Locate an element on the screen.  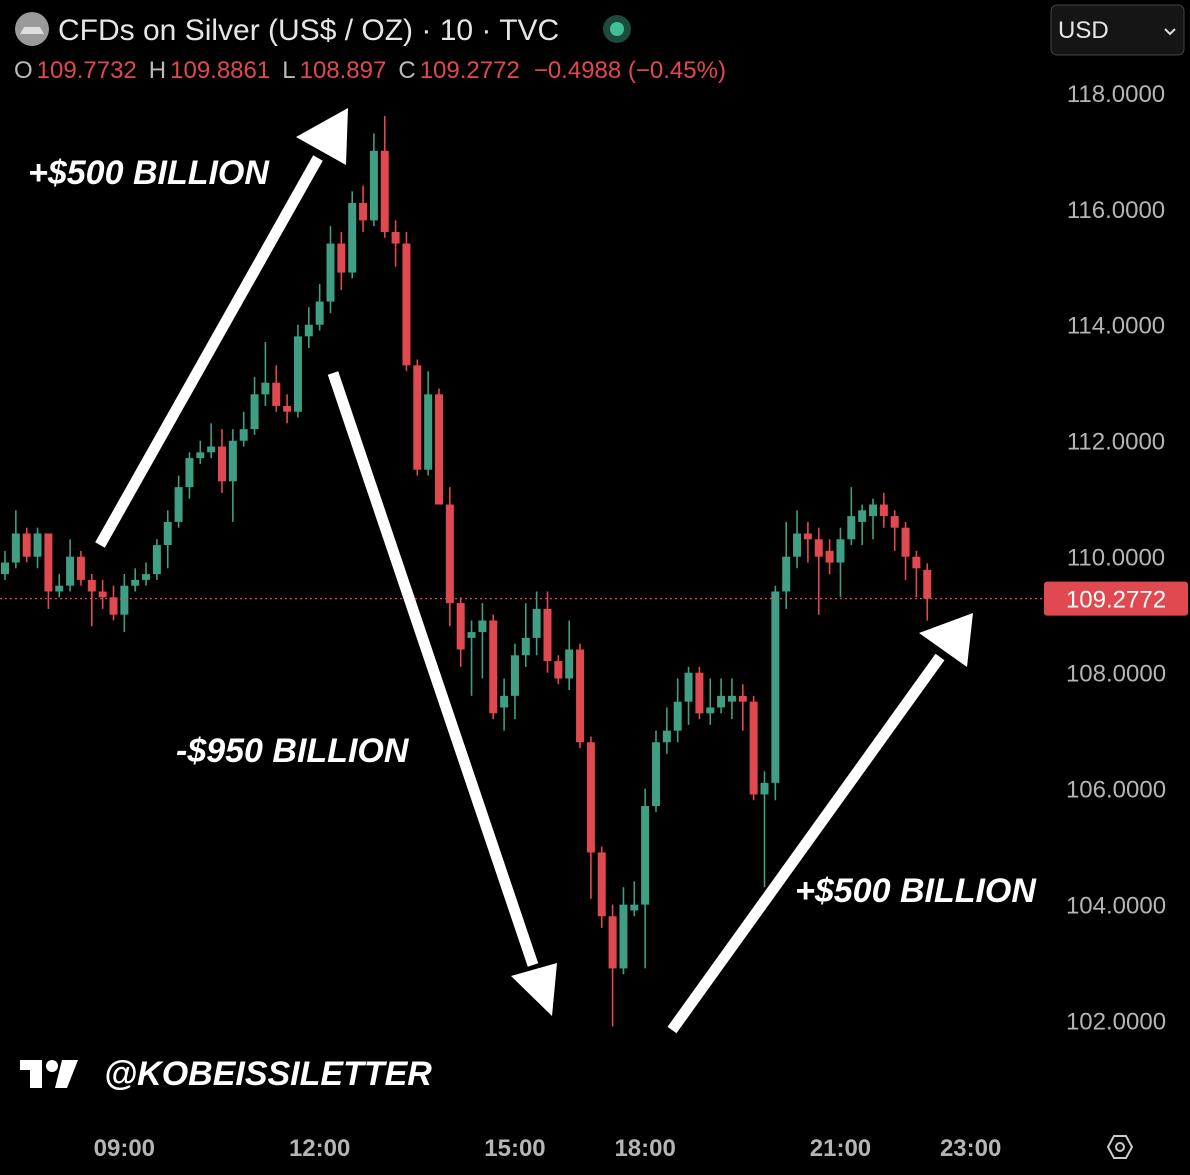
ohlc-value: 108.897 is located at coordinates (343, 70).